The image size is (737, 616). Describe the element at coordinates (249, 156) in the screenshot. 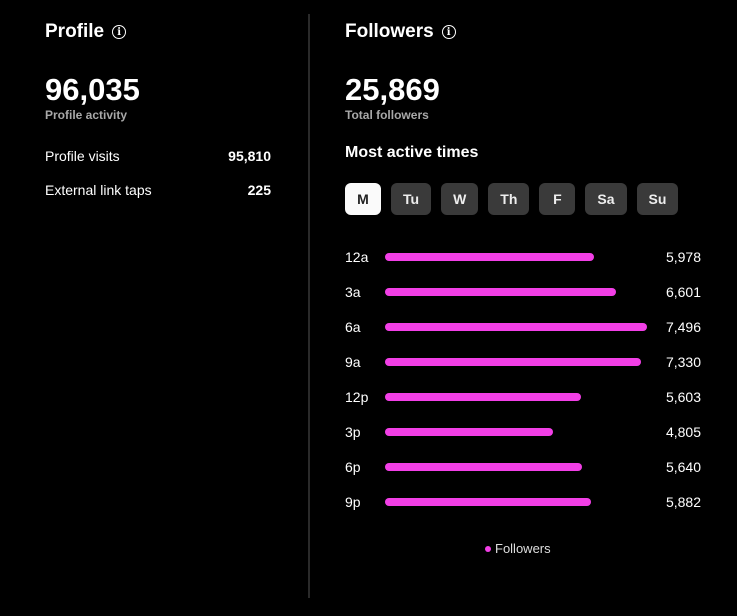

I see `row-value: 95,810` at that location.